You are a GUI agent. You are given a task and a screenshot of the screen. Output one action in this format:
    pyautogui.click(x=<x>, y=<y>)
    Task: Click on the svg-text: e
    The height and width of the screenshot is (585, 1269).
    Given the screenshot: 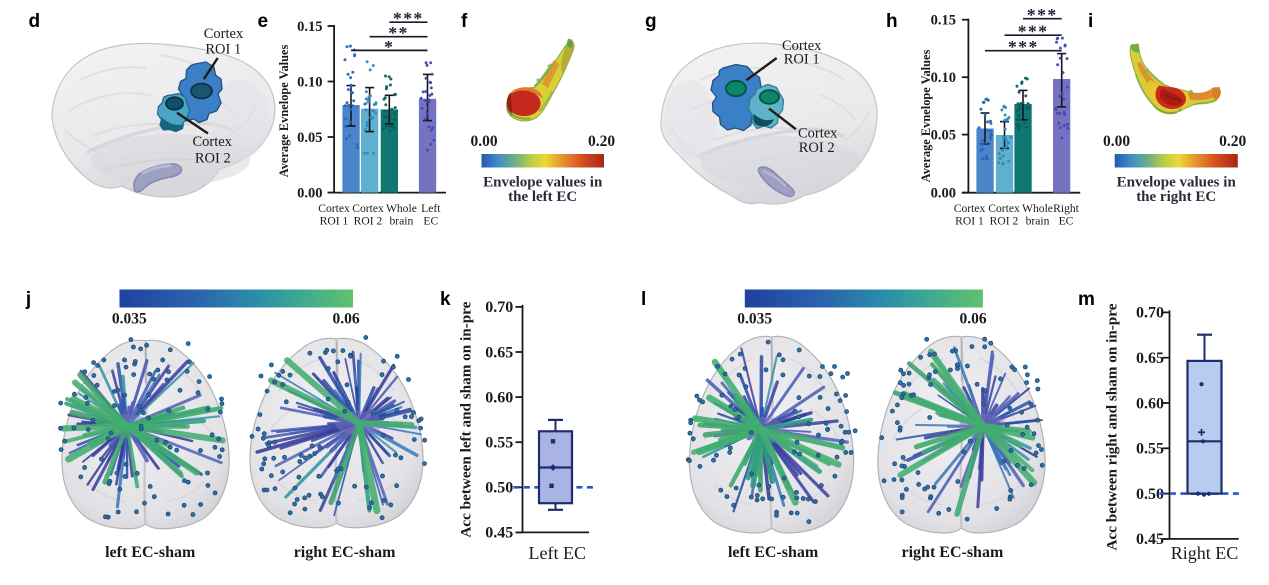 What is the action you would take?
    pyautogui.click(x=263, y=21)
    